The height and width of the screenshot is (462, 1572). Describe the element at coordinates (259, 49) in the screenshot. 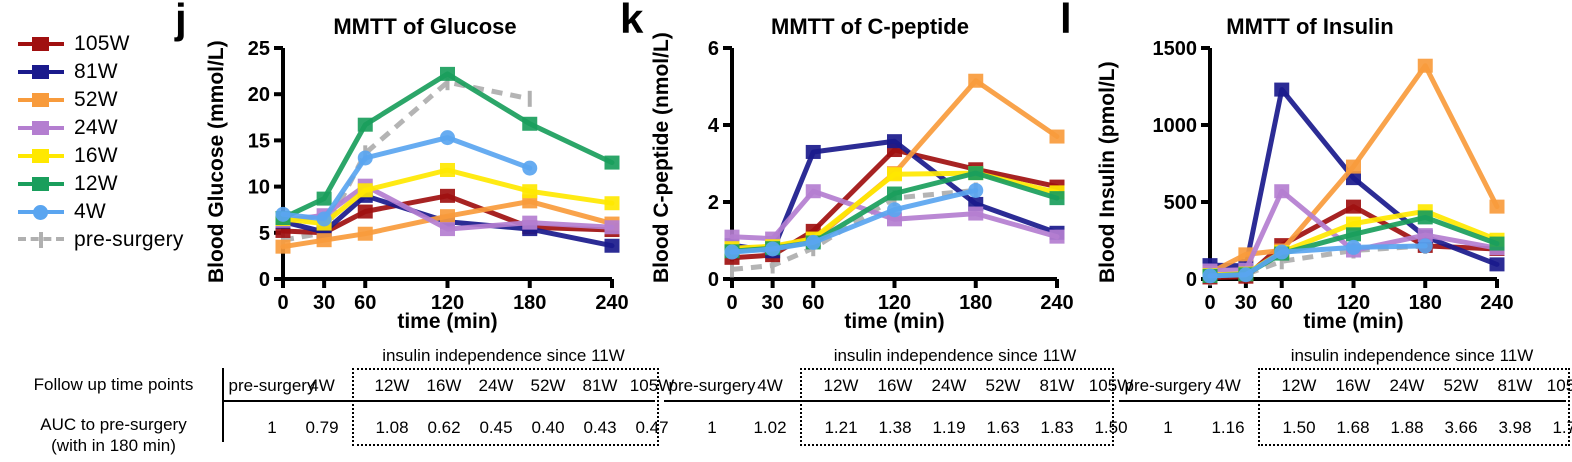

I see `svg-text: 25` at that location.